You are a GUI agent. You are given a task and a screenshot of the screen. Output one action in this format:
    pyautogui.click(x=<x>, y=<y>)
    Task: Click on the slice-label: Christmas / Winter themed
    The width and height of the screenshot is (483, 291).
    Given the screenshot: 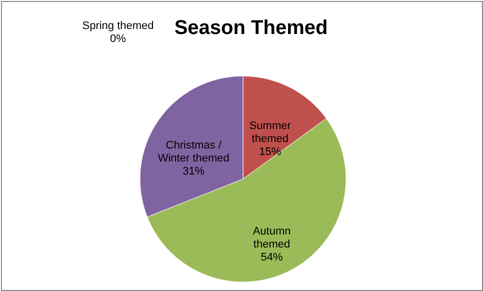 What is the action you would take?
    pyautogui.click(x=194, y=151)
    